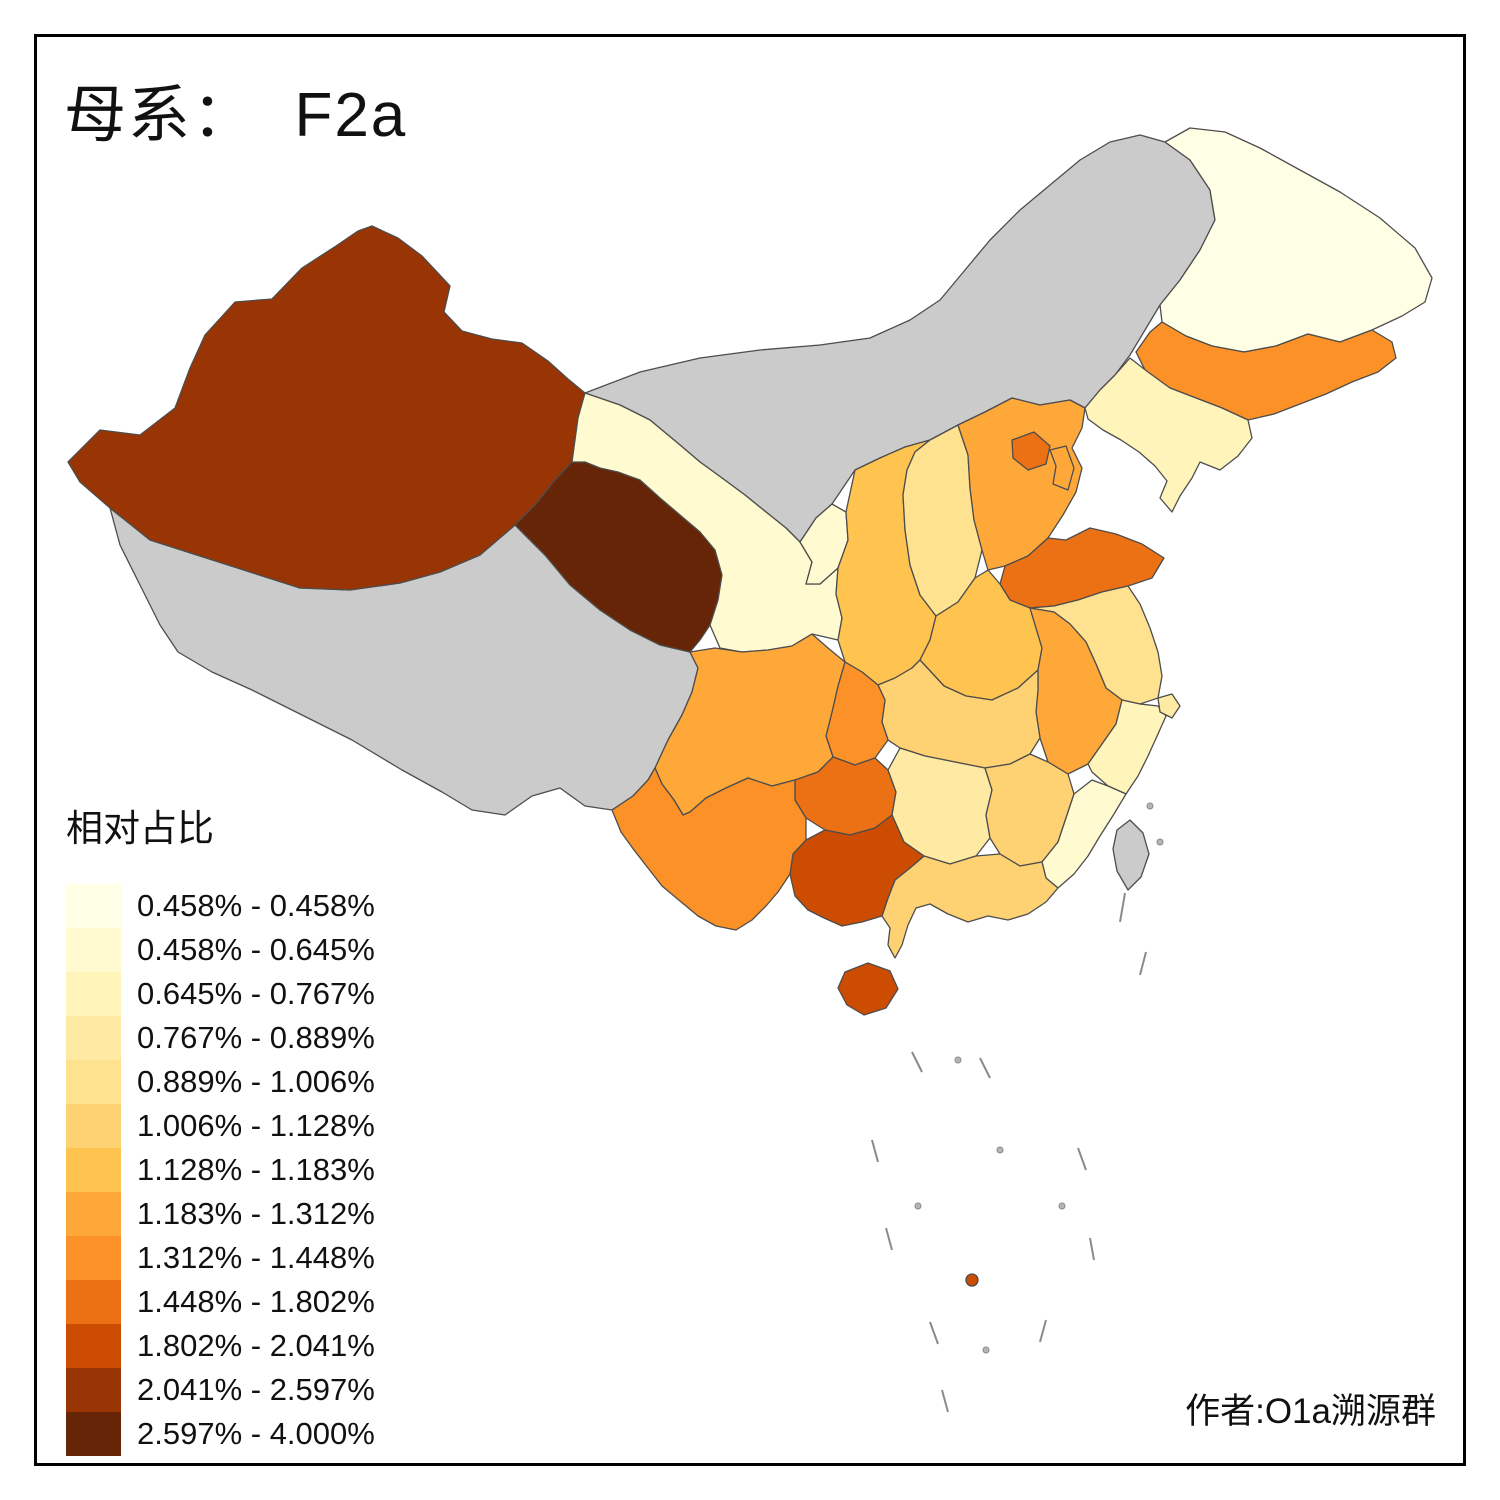 Image resolution: width=1500 pixels, height=1500 pixels. I want to click on map-title: 母系： F2a, so click(236, 115).